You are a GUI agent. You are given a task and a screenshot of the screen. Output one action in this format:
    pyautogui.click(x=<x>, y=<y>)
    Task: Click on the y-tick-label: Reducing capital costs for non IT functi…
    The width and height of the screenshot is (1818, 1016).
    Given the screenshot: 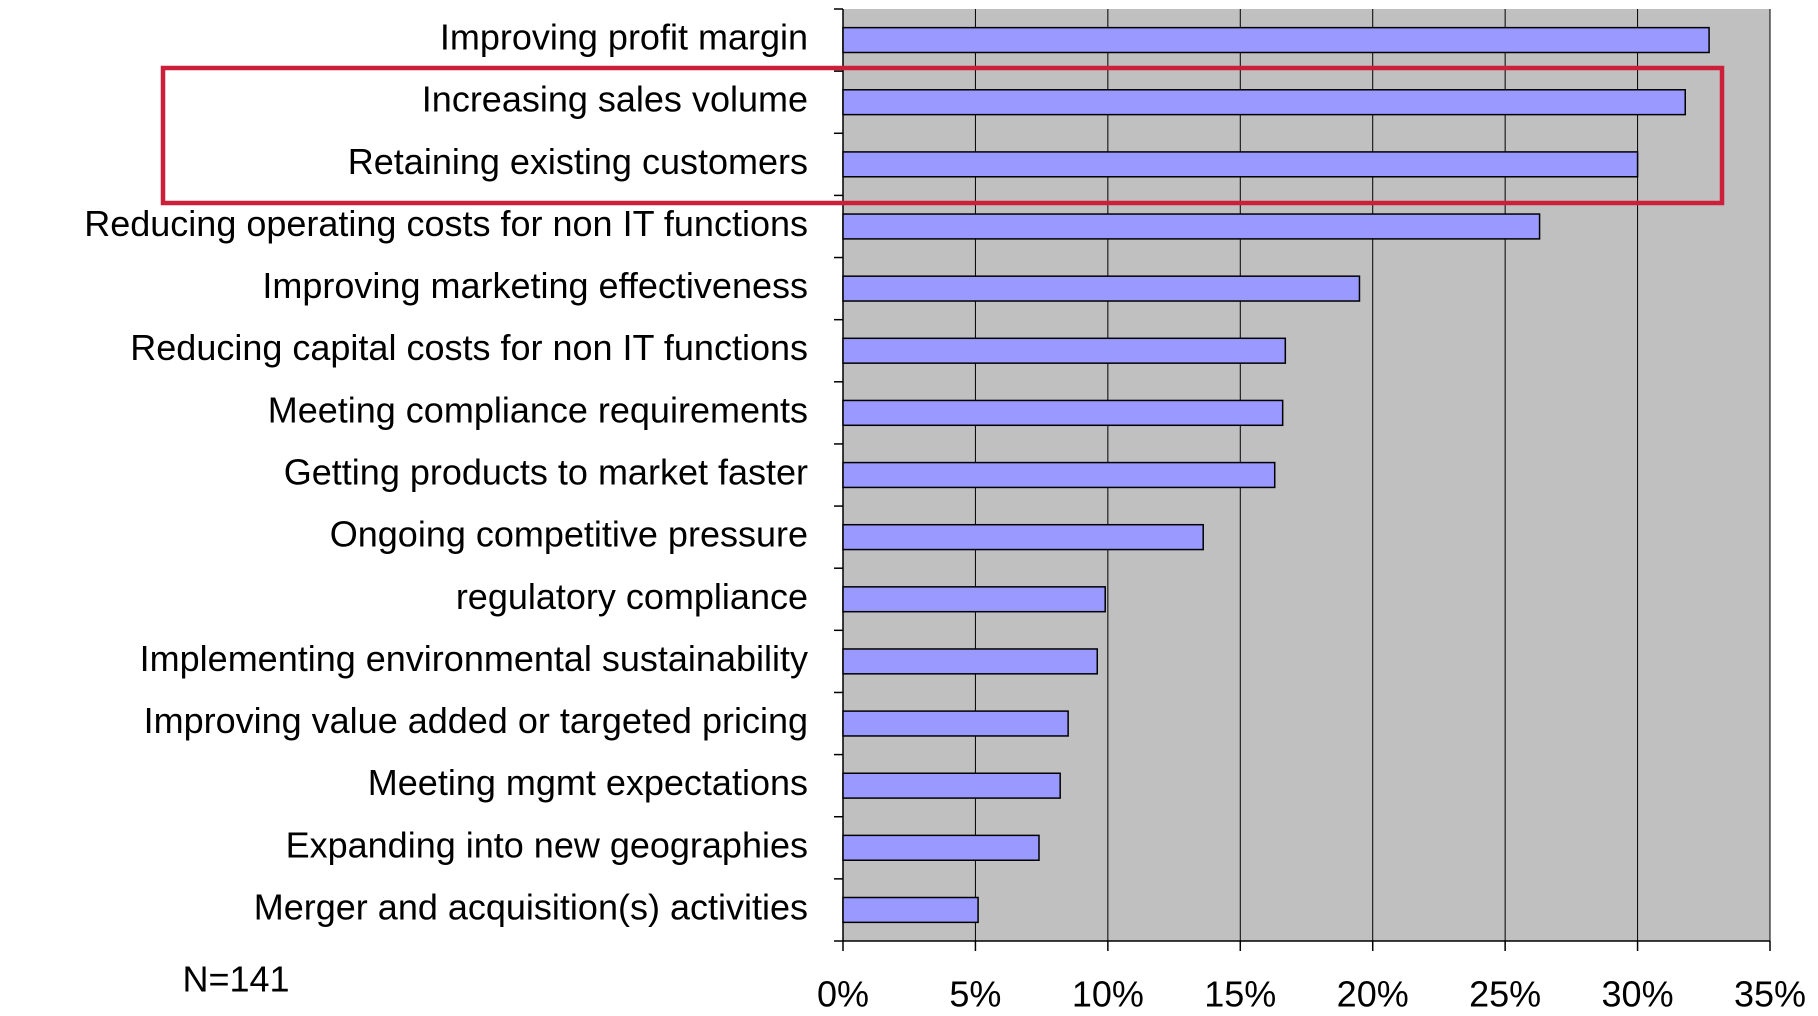 What is the action you would take?
    pyautogui.click(x=469, y=347)
    